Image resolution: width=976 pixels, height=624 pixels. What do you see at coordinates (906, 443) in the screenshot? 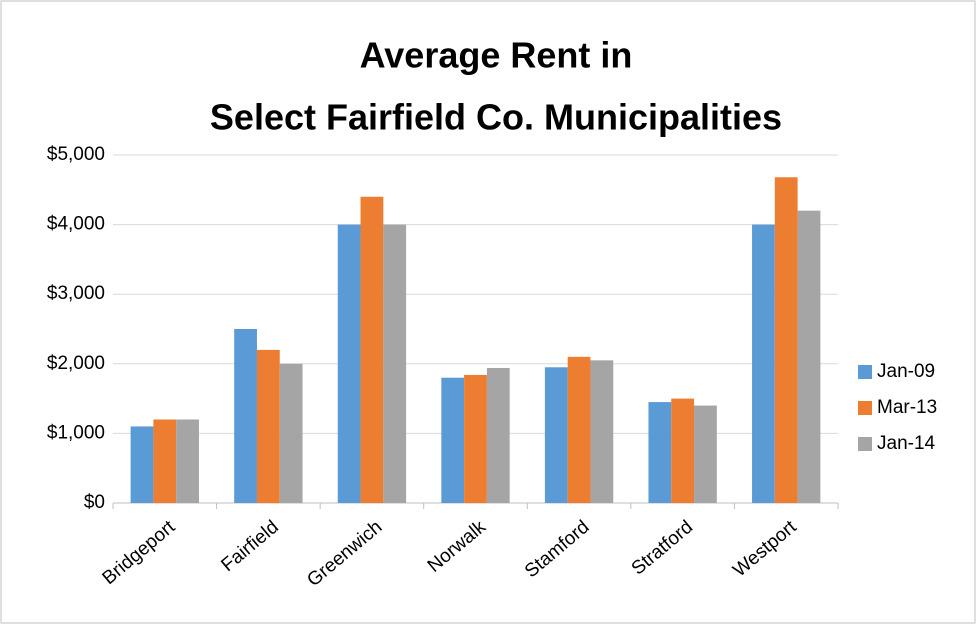
I see `legend-label: Jan-14` at bounding box center [906, 443].